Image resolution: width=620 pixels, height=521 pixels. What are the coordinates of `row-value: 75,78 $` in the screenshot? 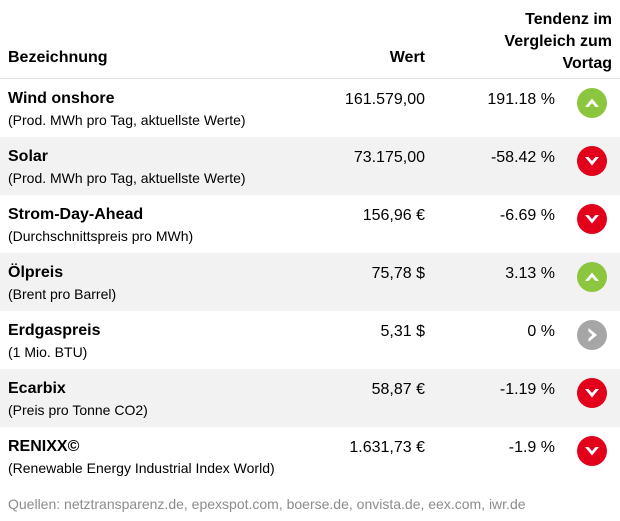 It's located at (398, 273).